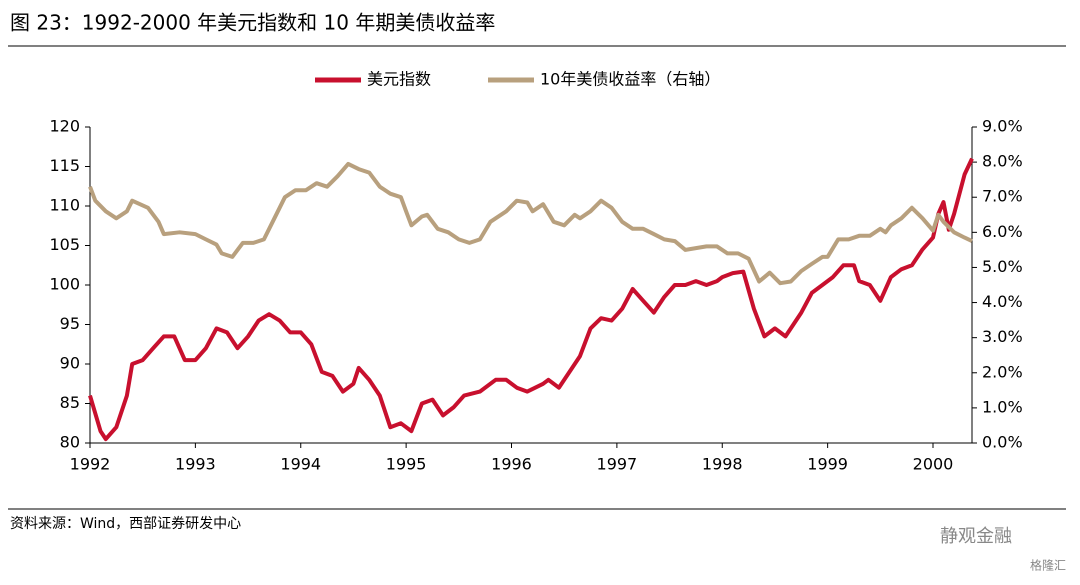 Image resolution: width=1080 pixels, height=585 pixels. I want to click on y2-tick-label: 2.0%, so click(1002, 371).